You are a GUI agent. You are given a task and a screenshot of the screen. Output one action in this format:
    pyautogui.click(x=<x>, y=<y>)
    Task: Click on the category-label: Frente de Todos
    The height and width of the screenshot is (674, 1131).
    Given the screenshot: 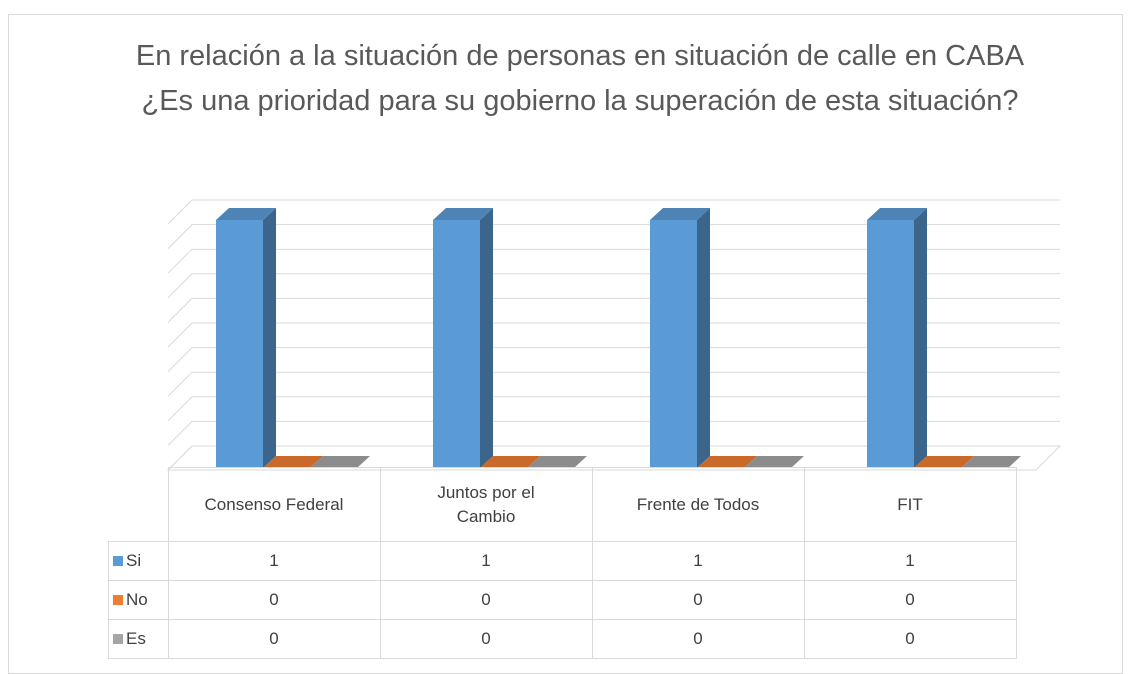 What is the action you would take?
    pyautogui.click(x=698, y=504)
    